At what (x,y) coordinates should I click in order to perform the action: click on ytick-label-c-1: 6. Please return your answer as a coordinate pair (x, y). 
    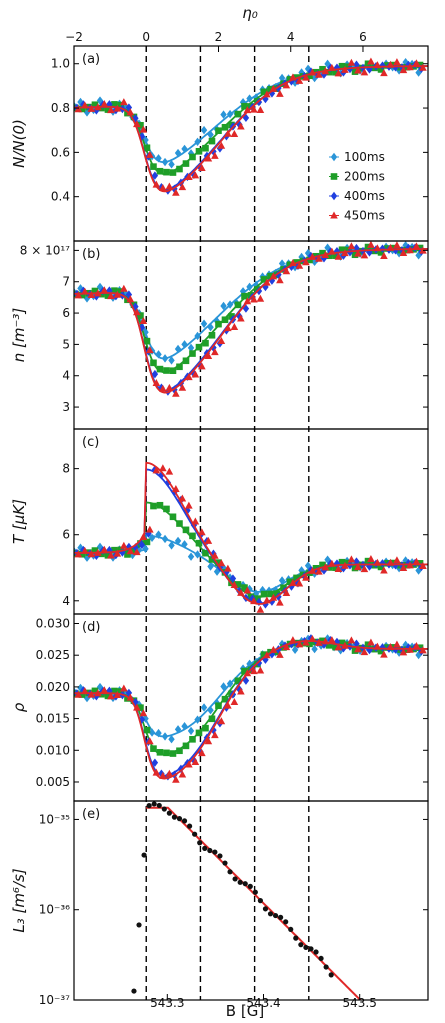
    Looking at the image, I should click on (66, 535).